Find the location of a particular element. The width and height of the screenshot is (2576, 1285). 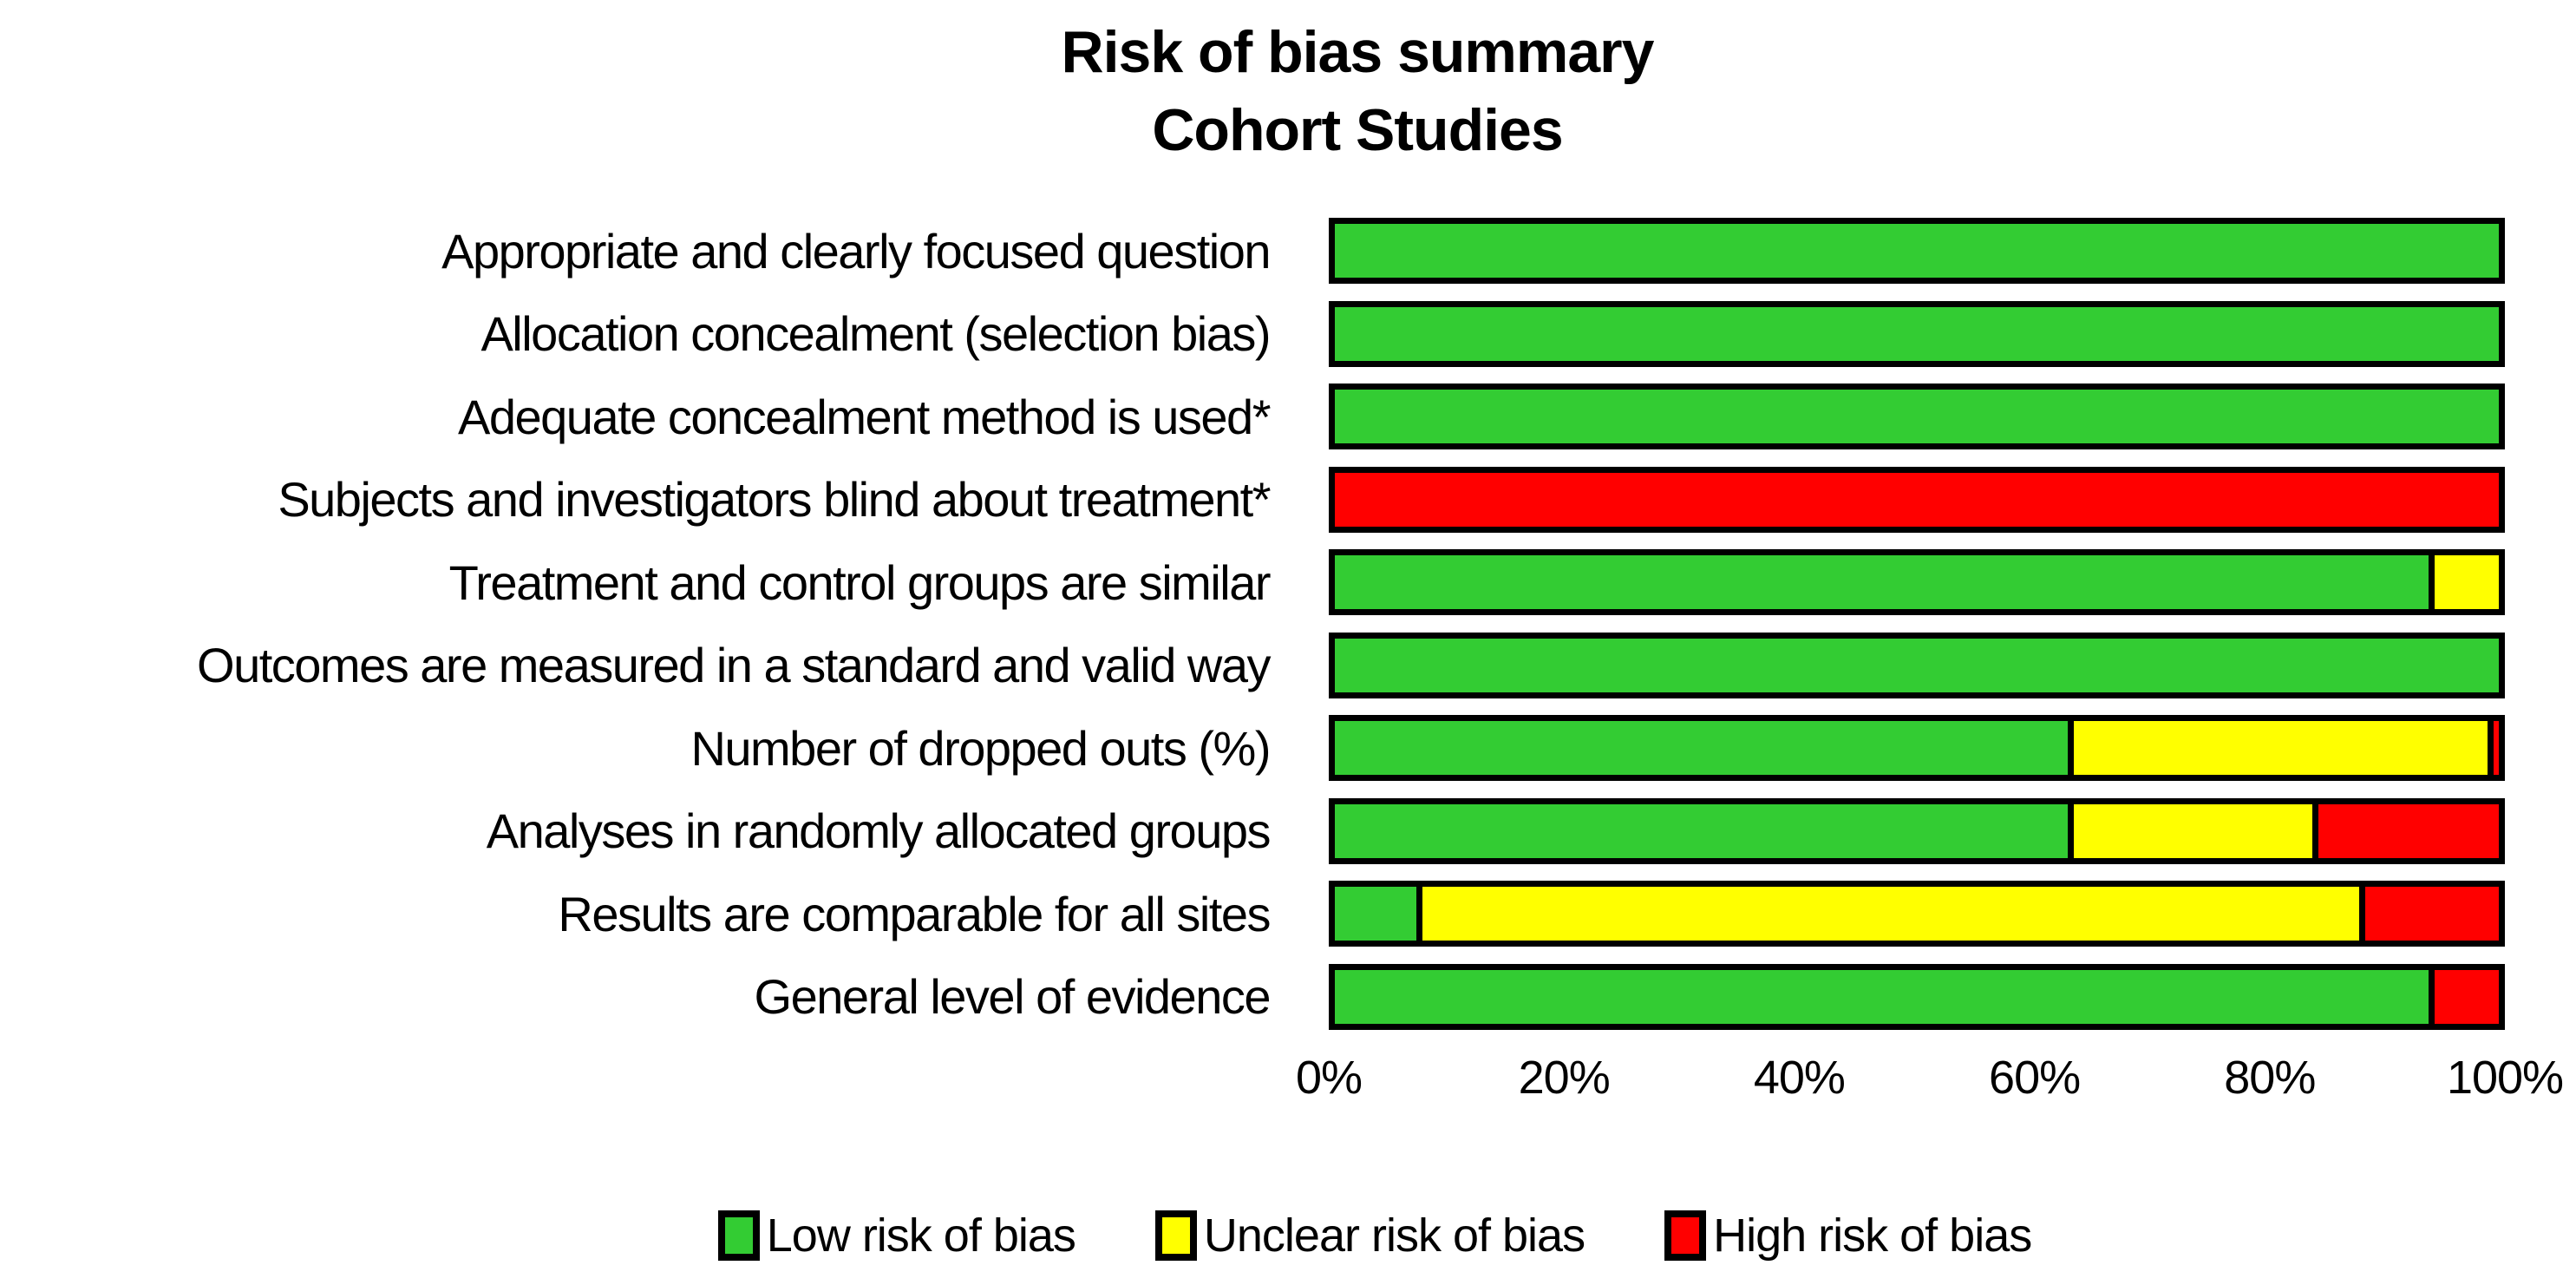

x-axis-tick-label: 80% is located at coordinates (2270, 1077).